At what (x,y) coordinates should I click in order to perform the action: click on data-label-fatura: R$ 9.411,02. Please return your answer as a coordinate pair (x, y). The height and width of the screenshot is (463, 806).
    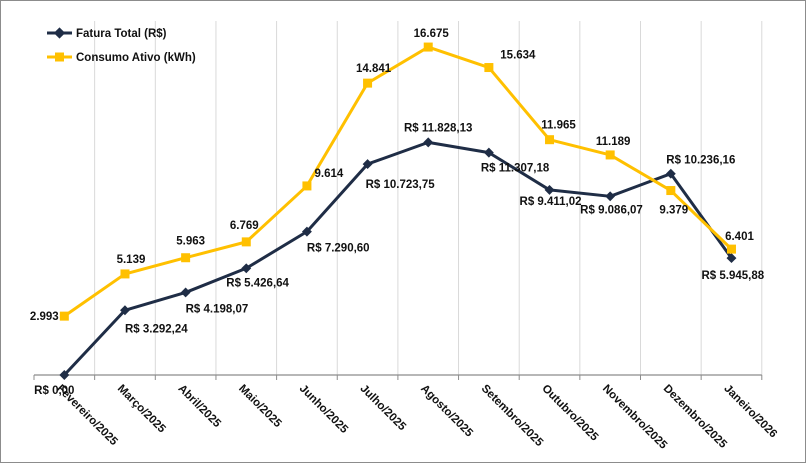
    Looking at the image, I should click on (551, 202).